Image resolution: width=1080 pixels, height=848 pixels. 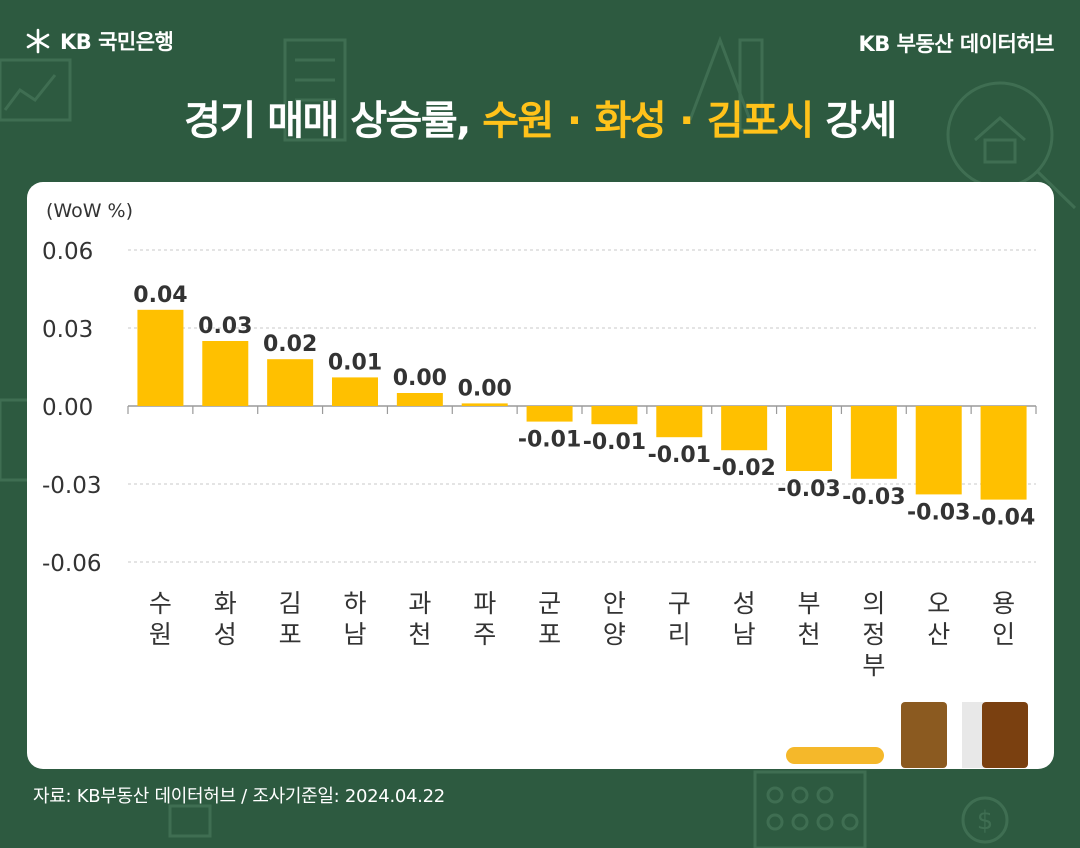 I want to click on y-tick-label: 0.06, so click(x=67, y=252).